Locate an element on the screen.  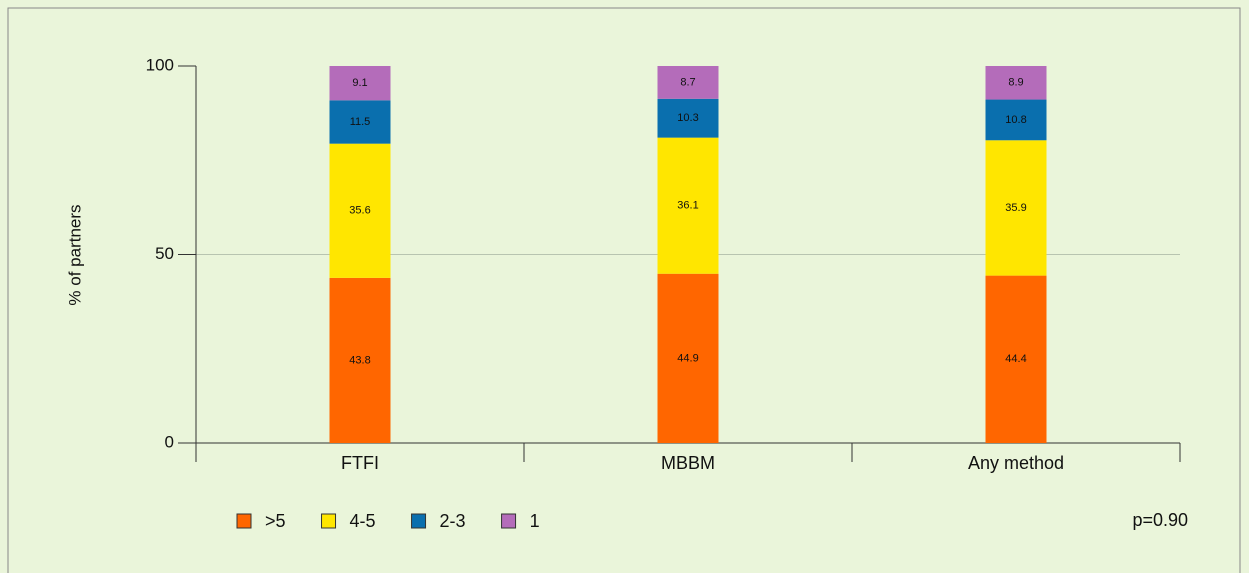
x-tick-label: Any method is located at coordinates (1016, 463).